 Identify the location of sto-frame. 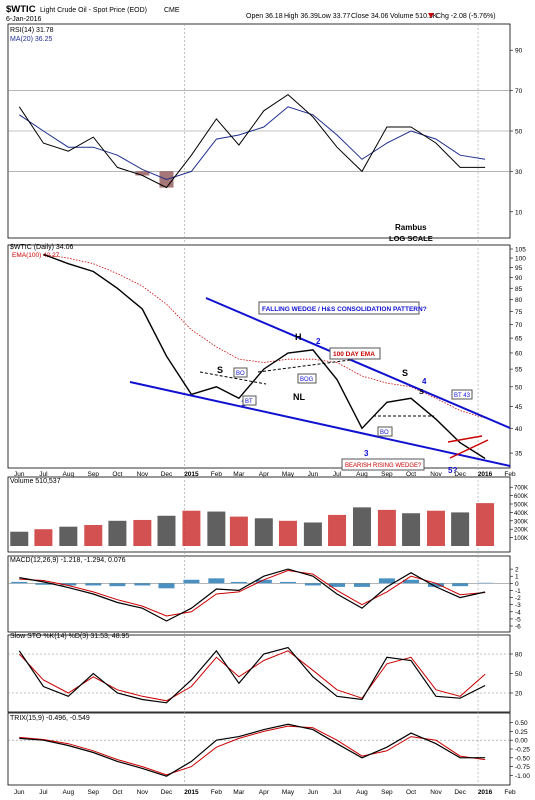
(259, 673).